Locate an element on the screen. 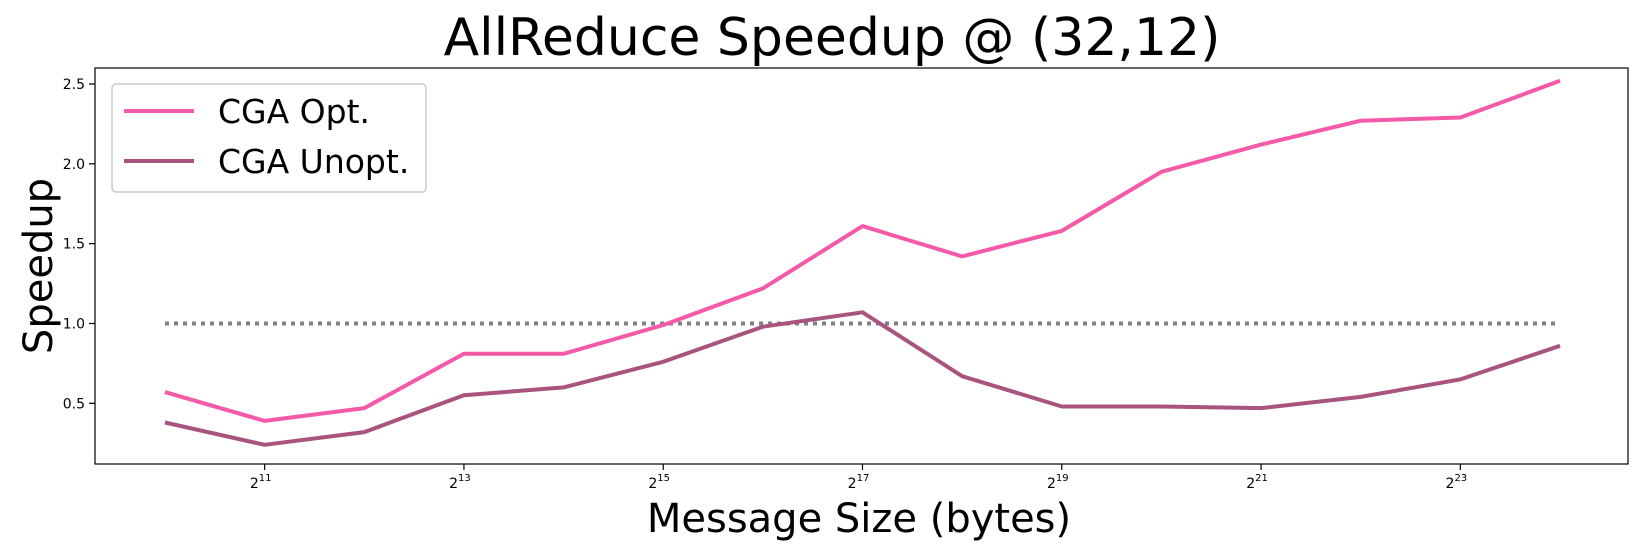 This screenshot has width=1639, height=555. y-tick-label: 0.5 is located at coordinates (74, 404).